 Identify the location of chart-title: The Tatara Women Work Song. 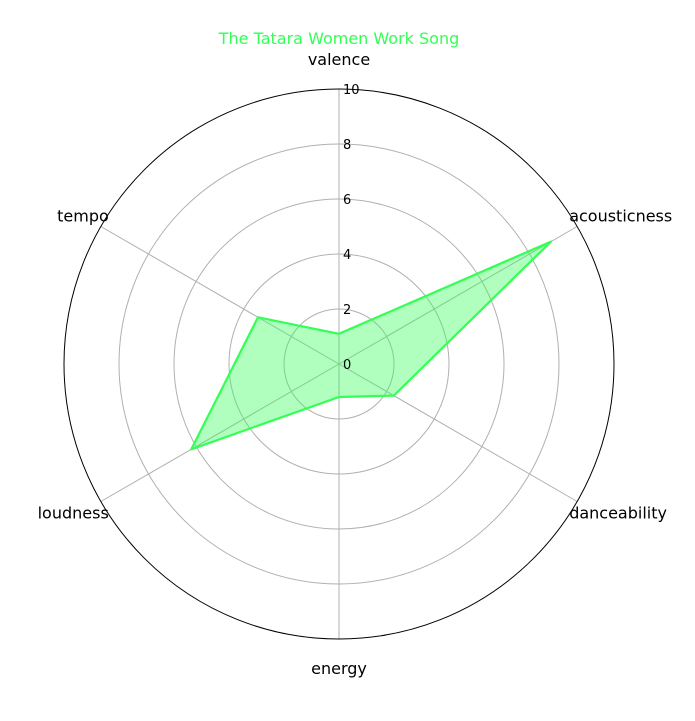
(339, 38).